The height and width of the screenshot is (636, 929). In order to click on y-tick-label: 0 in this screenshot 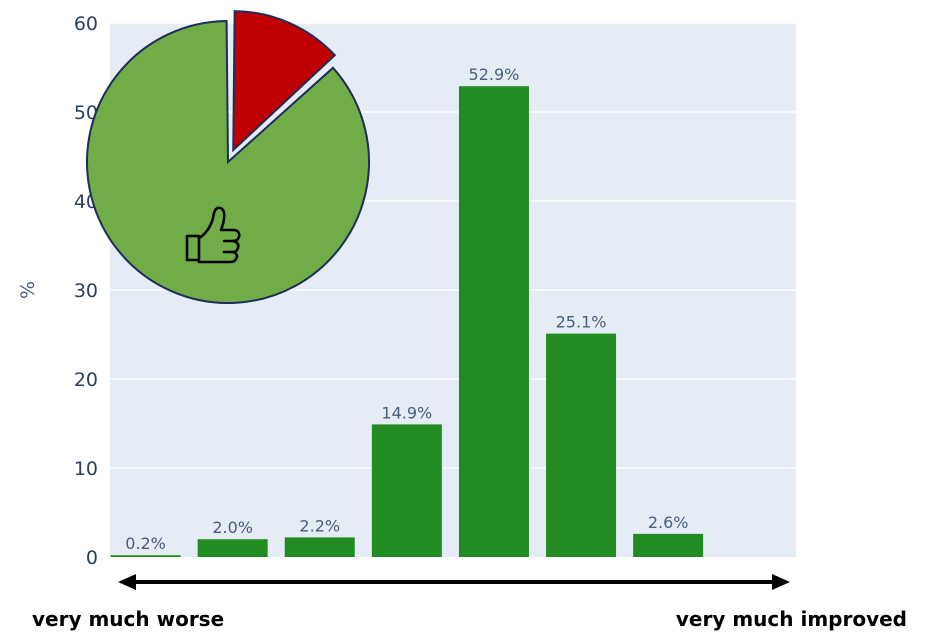, I will do `click(92, 558)`.